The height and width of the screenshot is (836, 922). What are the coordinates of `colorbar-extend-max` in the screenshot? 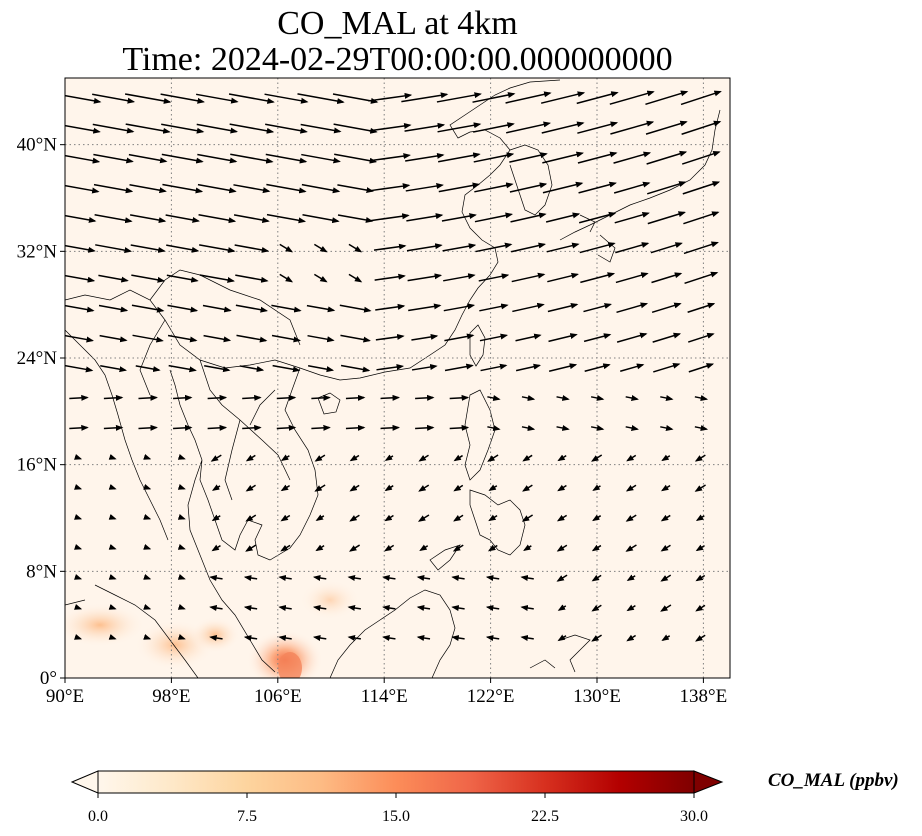 It's located at (708, 782).